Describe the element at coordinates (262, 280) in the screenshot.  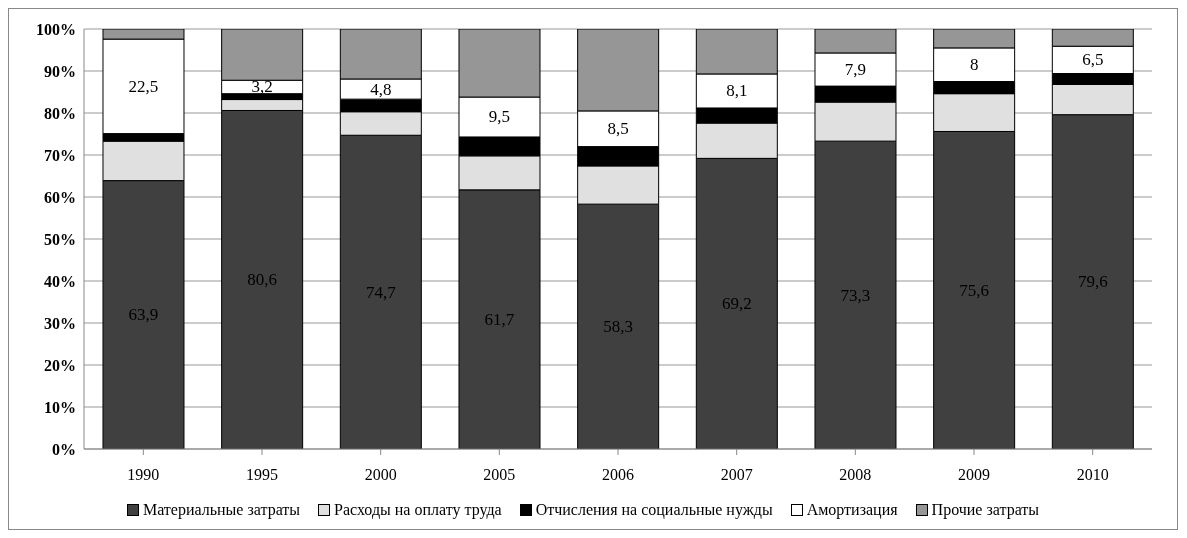
I see `data-label: 80,6` at that location.